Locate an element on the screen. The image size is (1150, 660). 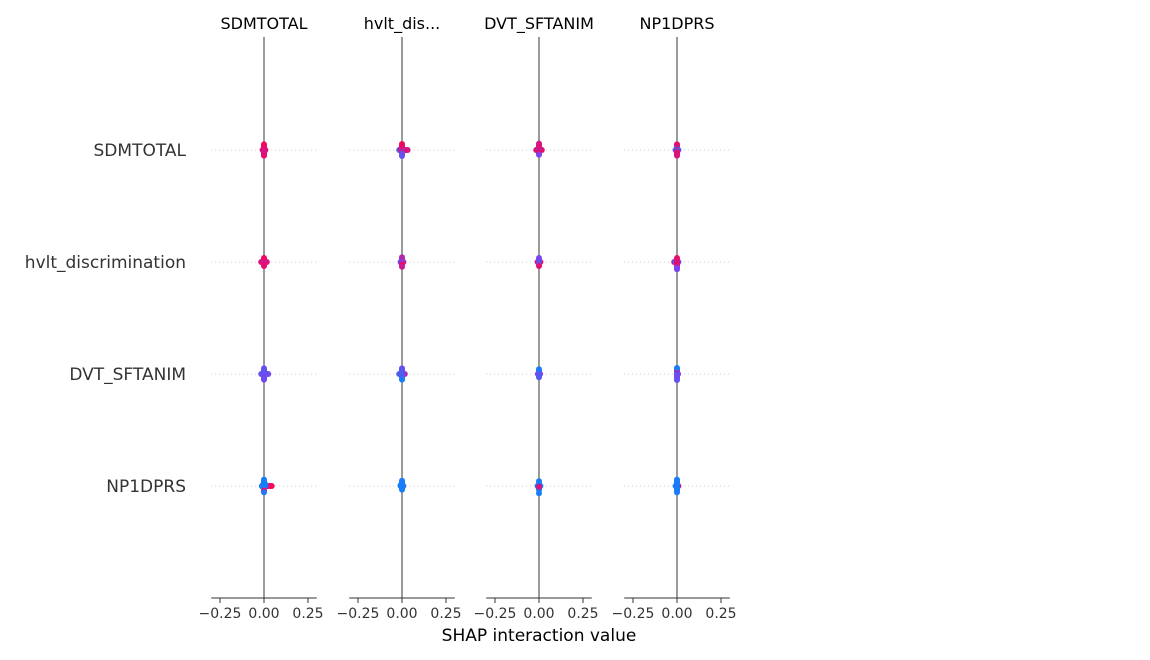
column-title: DVT_SFTANIM is located at coordinates (539, 24).